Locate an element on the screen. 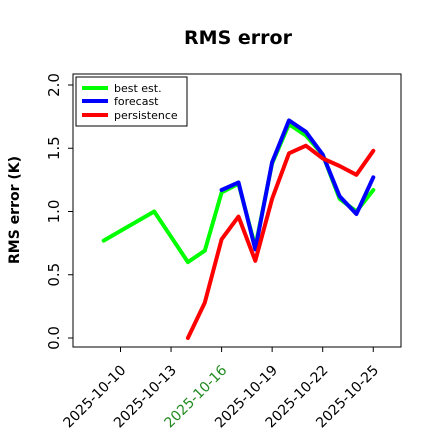 This screenshot has height=440, width=440. legend: best est. forecast persistence is located at coordinates (131, 101).